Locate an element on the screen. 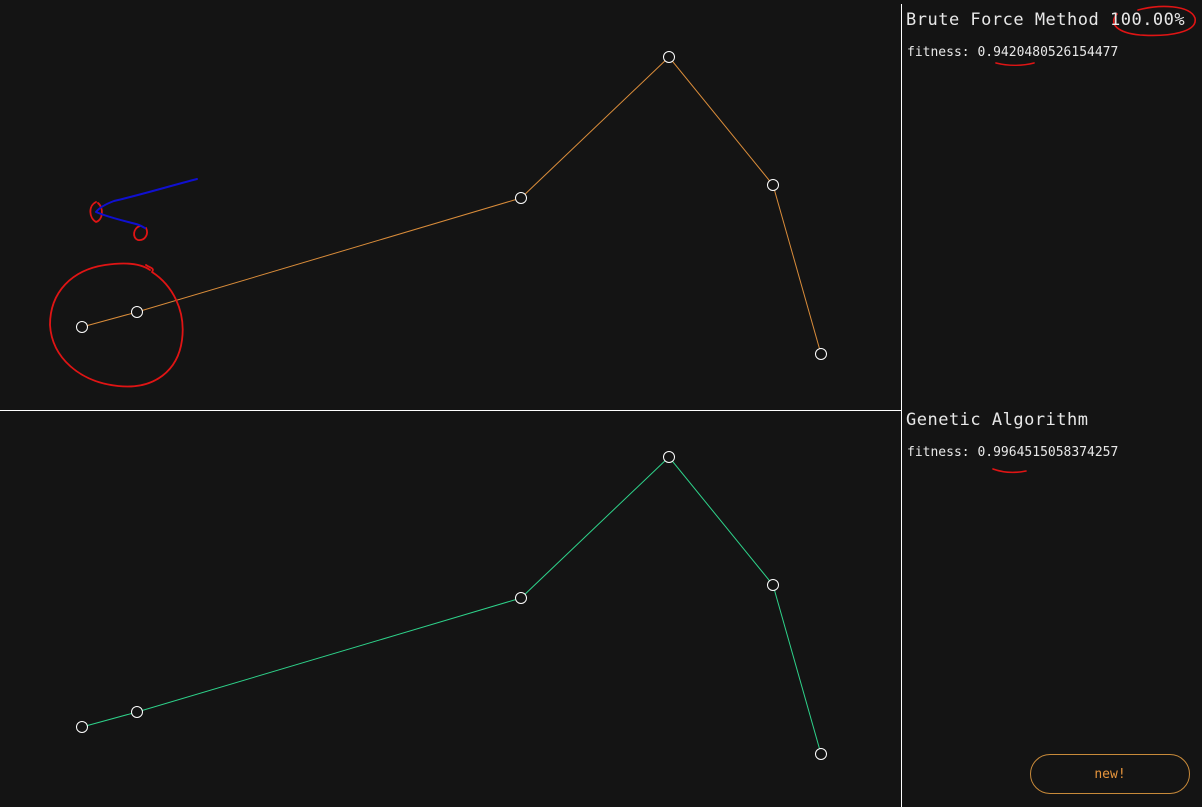 Image resolution: width=1202 pixels, height=807 pixels. blue-arrow-annotation is located at coordinates (146, 203).